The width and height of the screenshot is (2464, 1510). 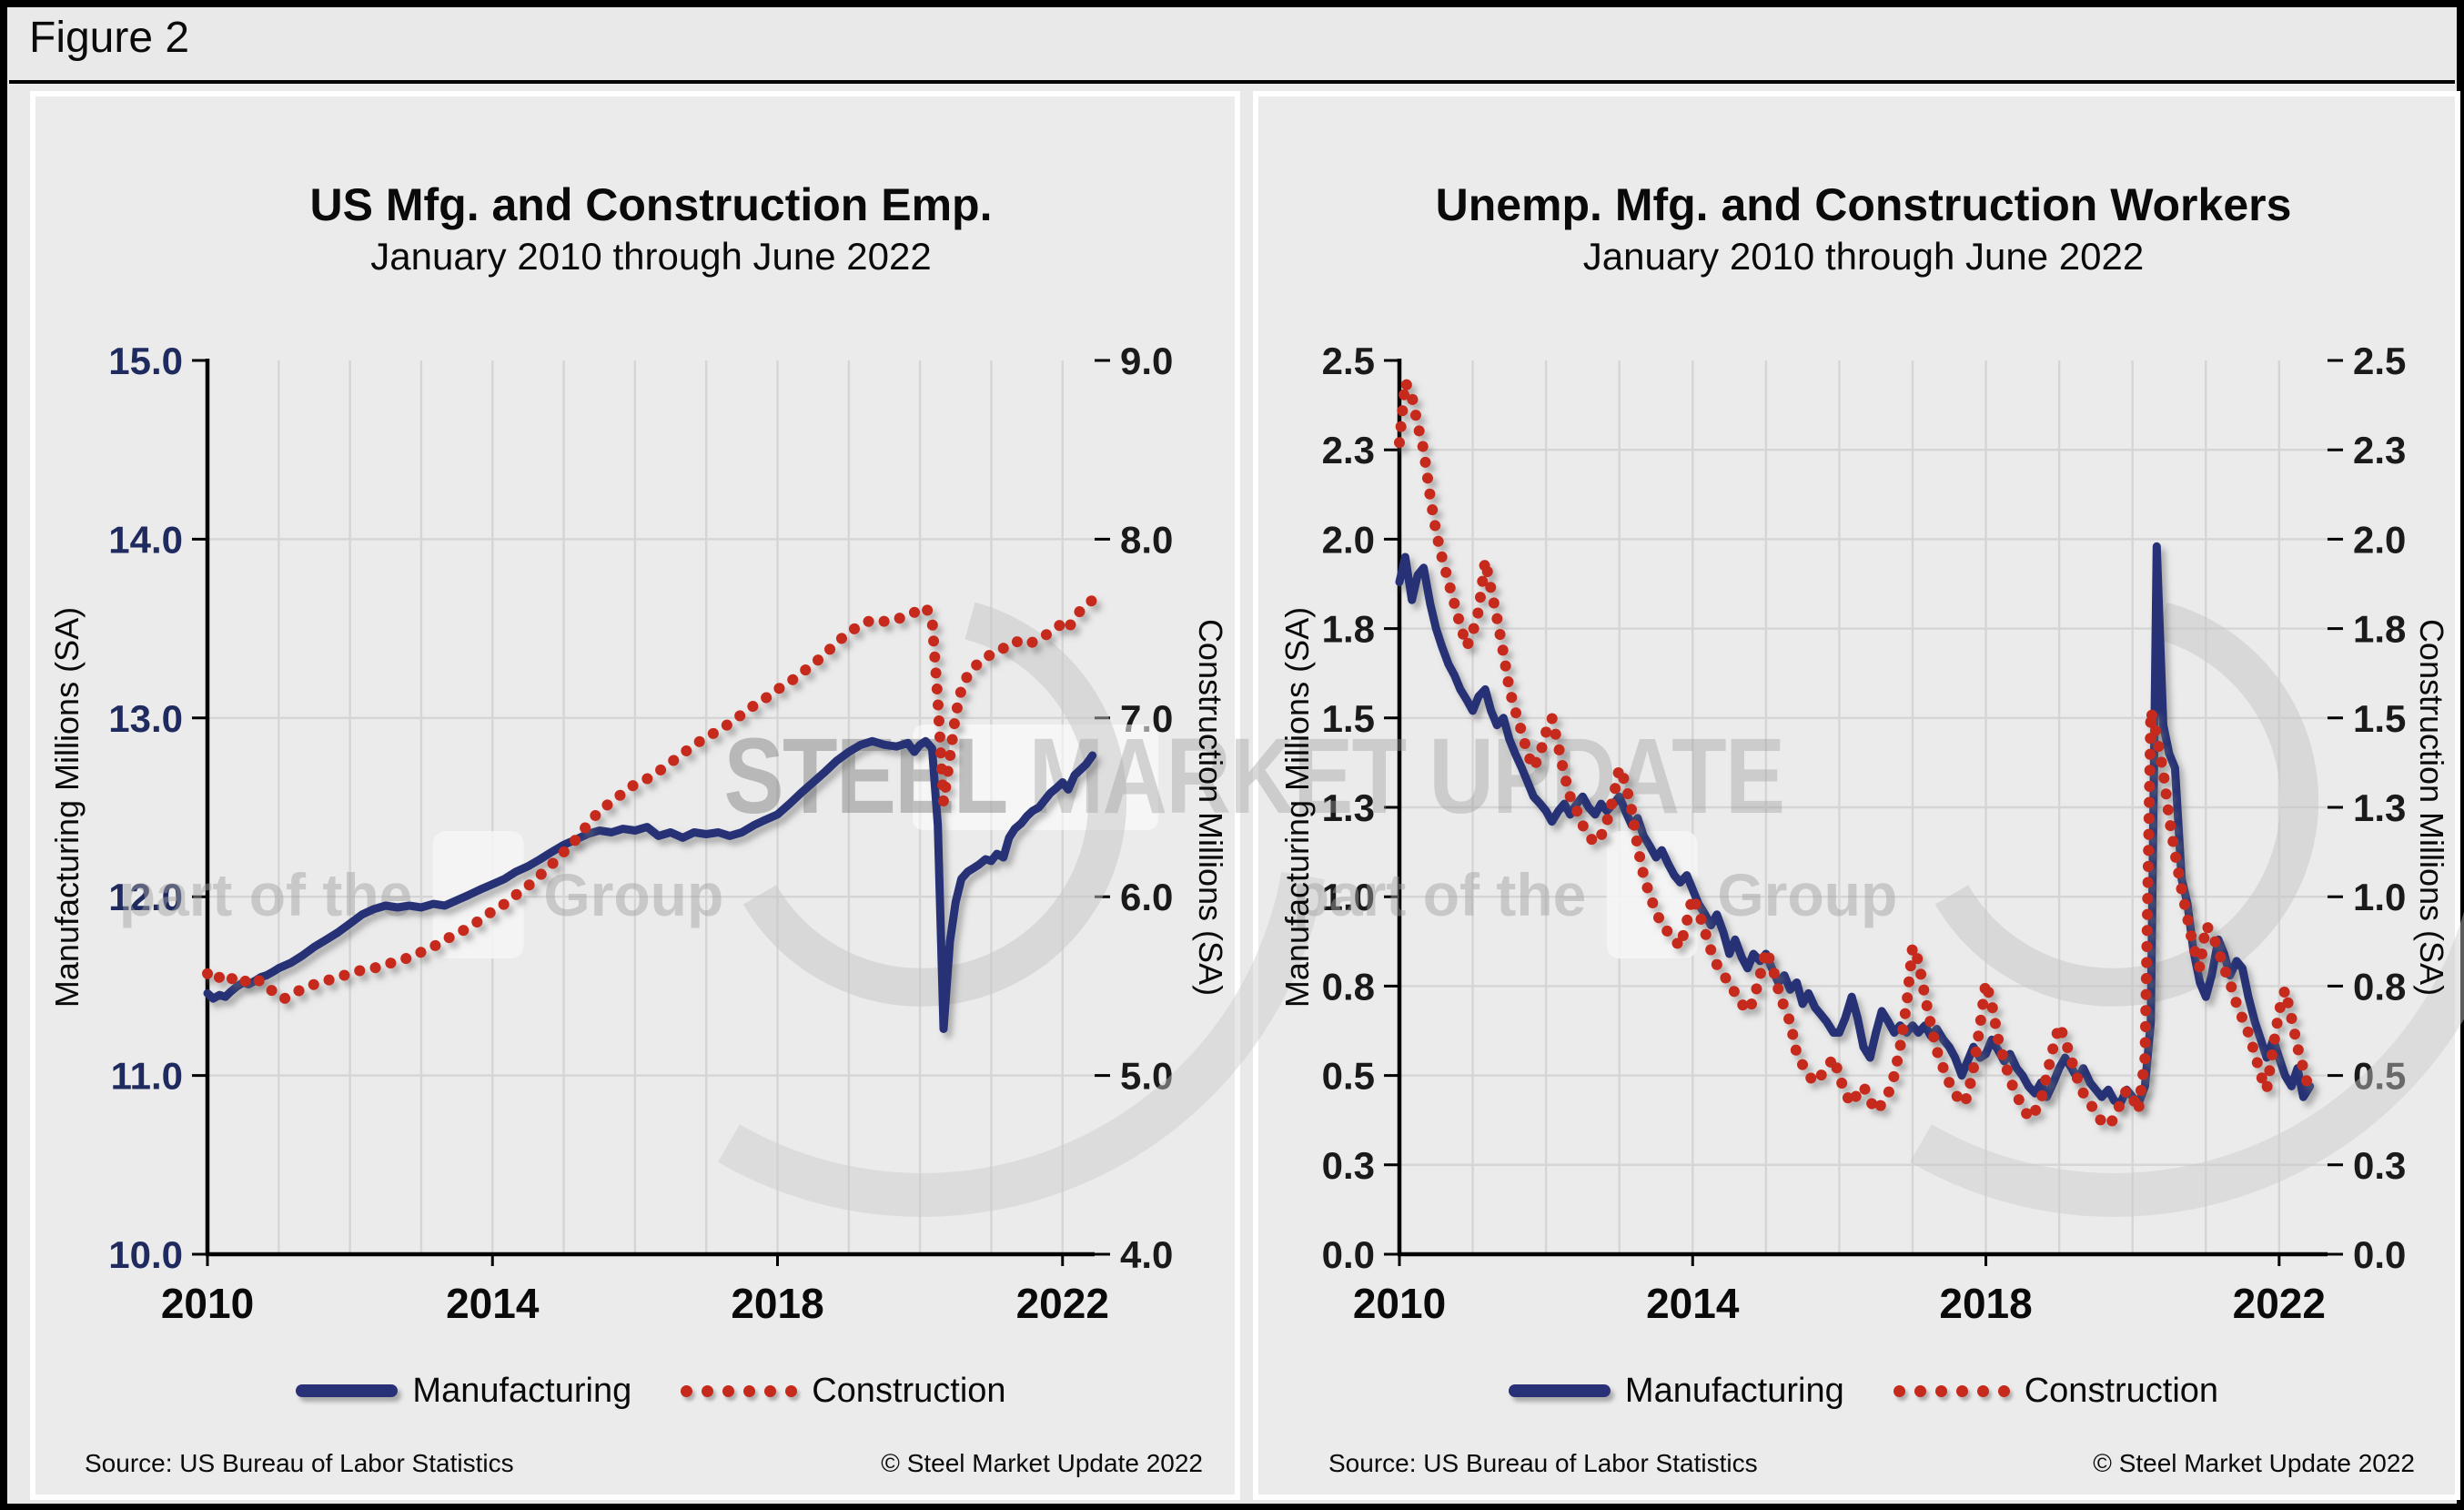 I want to click on y-axis-title-construction-left-chart: Construction Millions (SA), so click(x=1210, y=808).